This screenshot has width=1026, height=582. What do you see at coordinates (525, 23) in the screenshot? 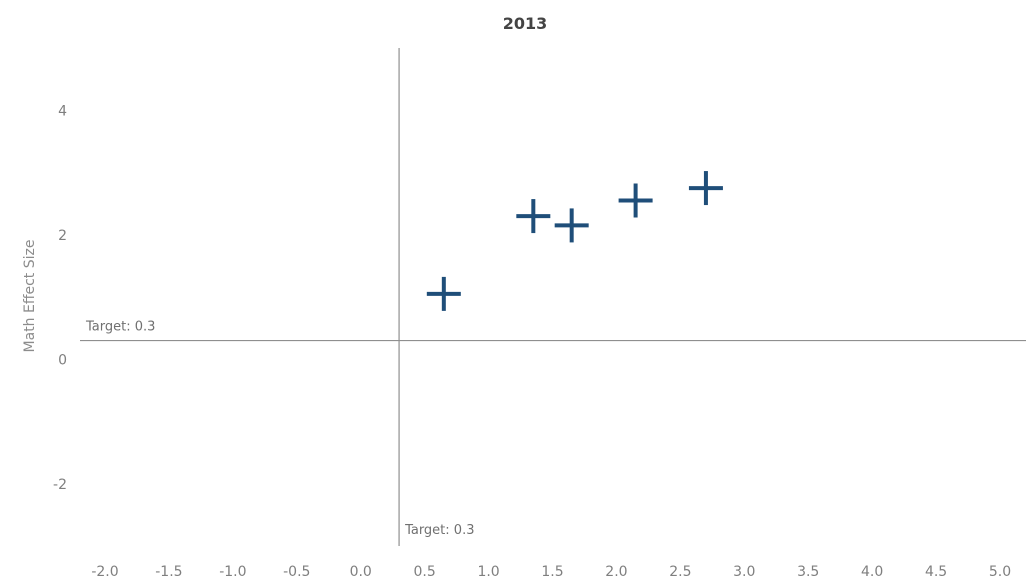
I see `chart-title: 2013` at bounding box center [525, 23].